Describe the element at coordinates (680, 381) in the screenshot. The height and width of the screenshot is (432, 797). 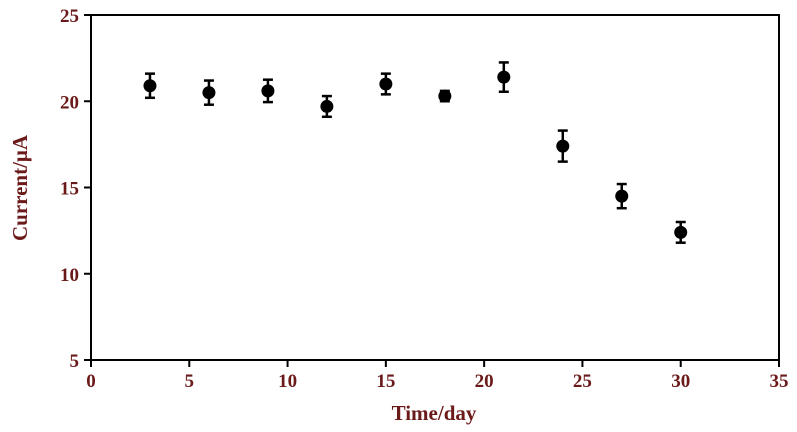
I see `x-tick-label: 30` at that location.